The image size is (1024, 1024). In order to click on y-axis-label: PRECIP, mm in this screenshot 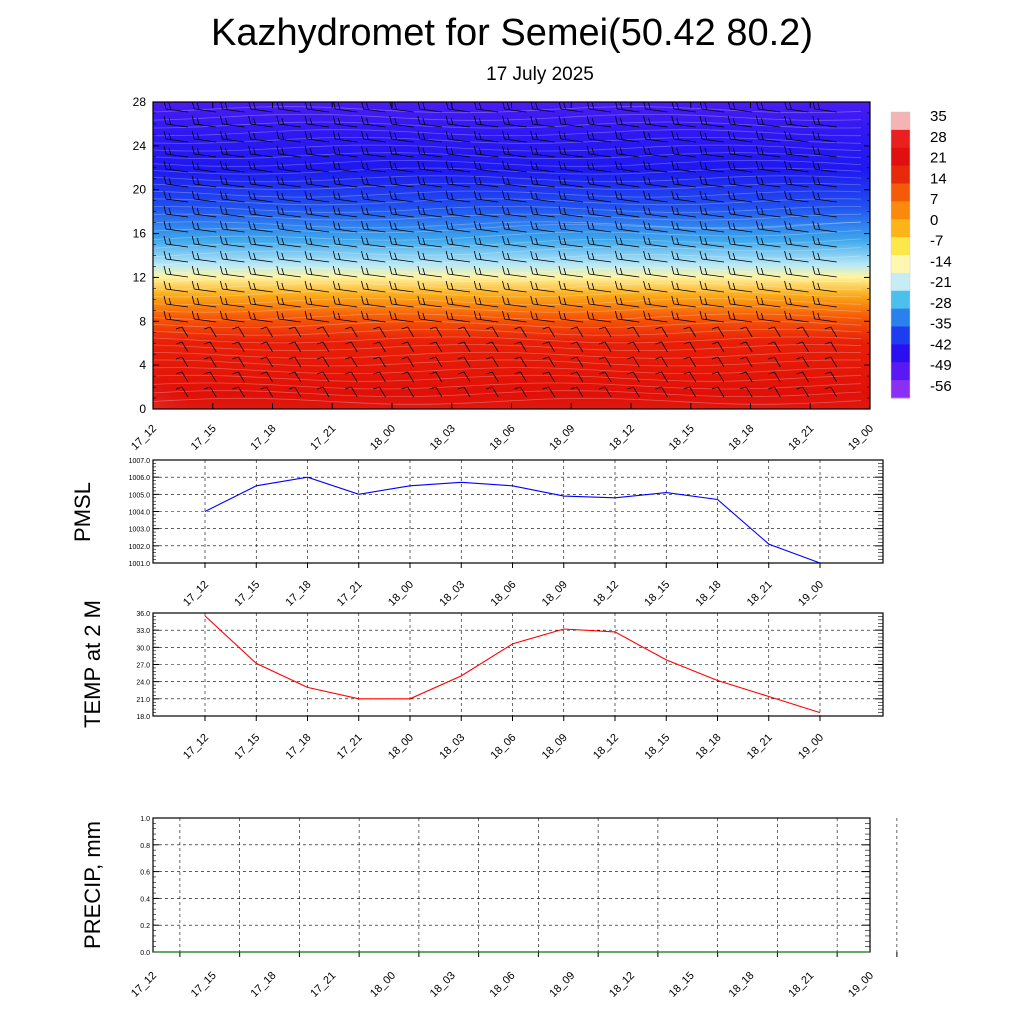, I will do `click(92, 885)`.